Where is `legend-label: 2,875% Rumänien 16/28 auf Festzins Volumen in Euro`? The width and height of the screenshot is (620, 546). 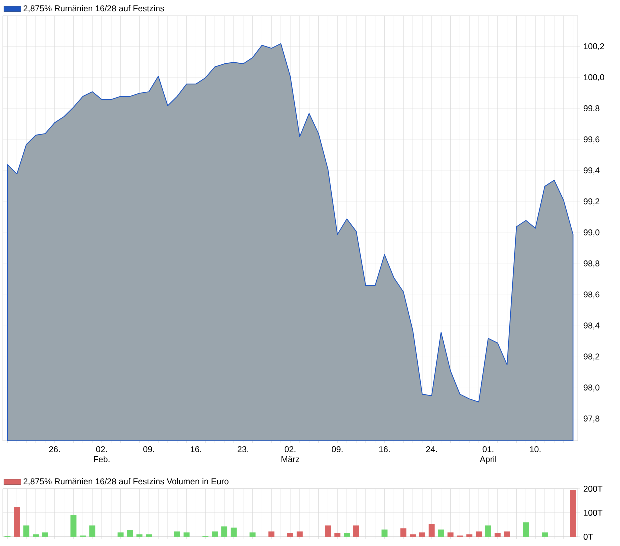
legend-label: 2,875% Rumänien 16/28 auf Festzins Volumen in Euro is located at coordinates (126, 482).